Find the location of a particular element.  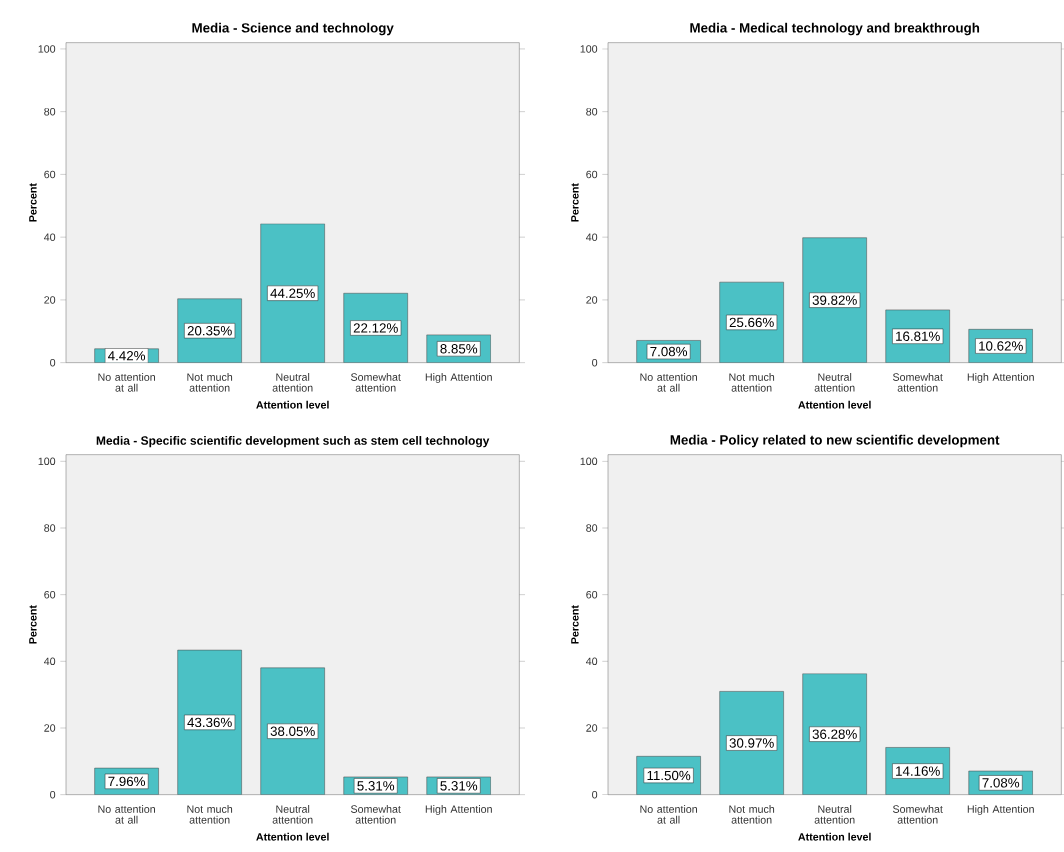

chart-title: Media - Specific scientific development such as stem cell technology is located at coordinates (293, 442).